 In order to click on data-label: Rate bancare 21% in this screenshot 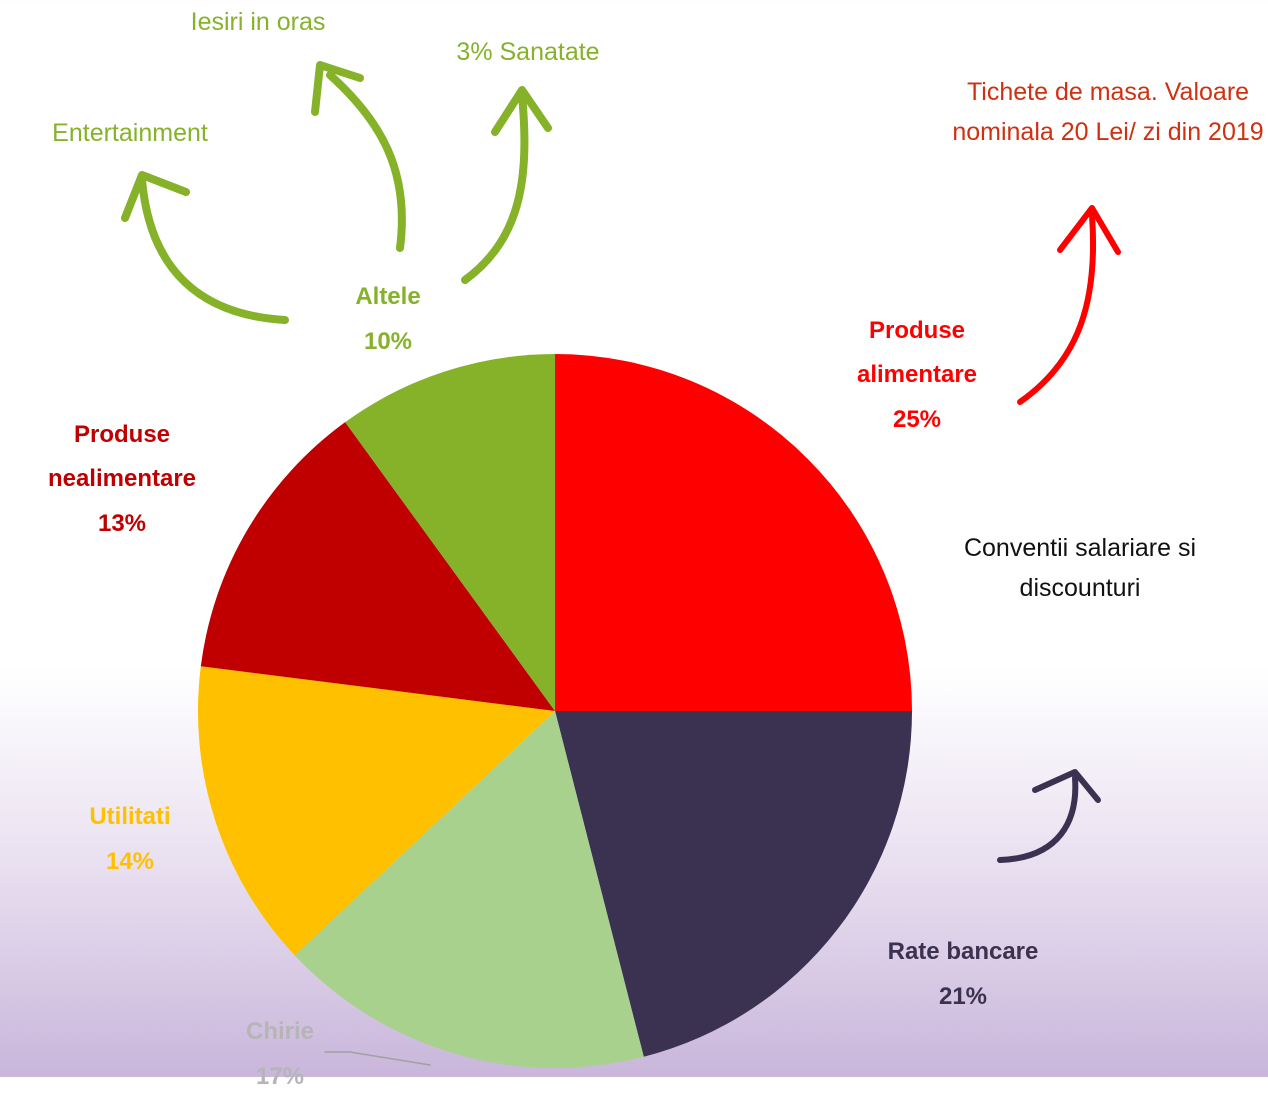, I will do `click(963, 975)`.